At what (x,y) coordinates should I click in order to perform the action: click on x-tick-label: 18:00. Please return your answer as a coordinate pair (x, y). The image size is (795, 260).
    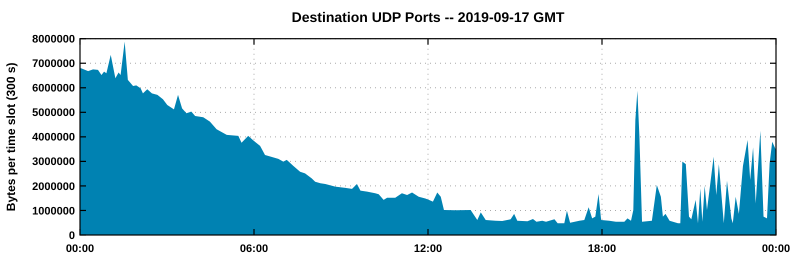
    Looking at the image, I should click on (602, 249).